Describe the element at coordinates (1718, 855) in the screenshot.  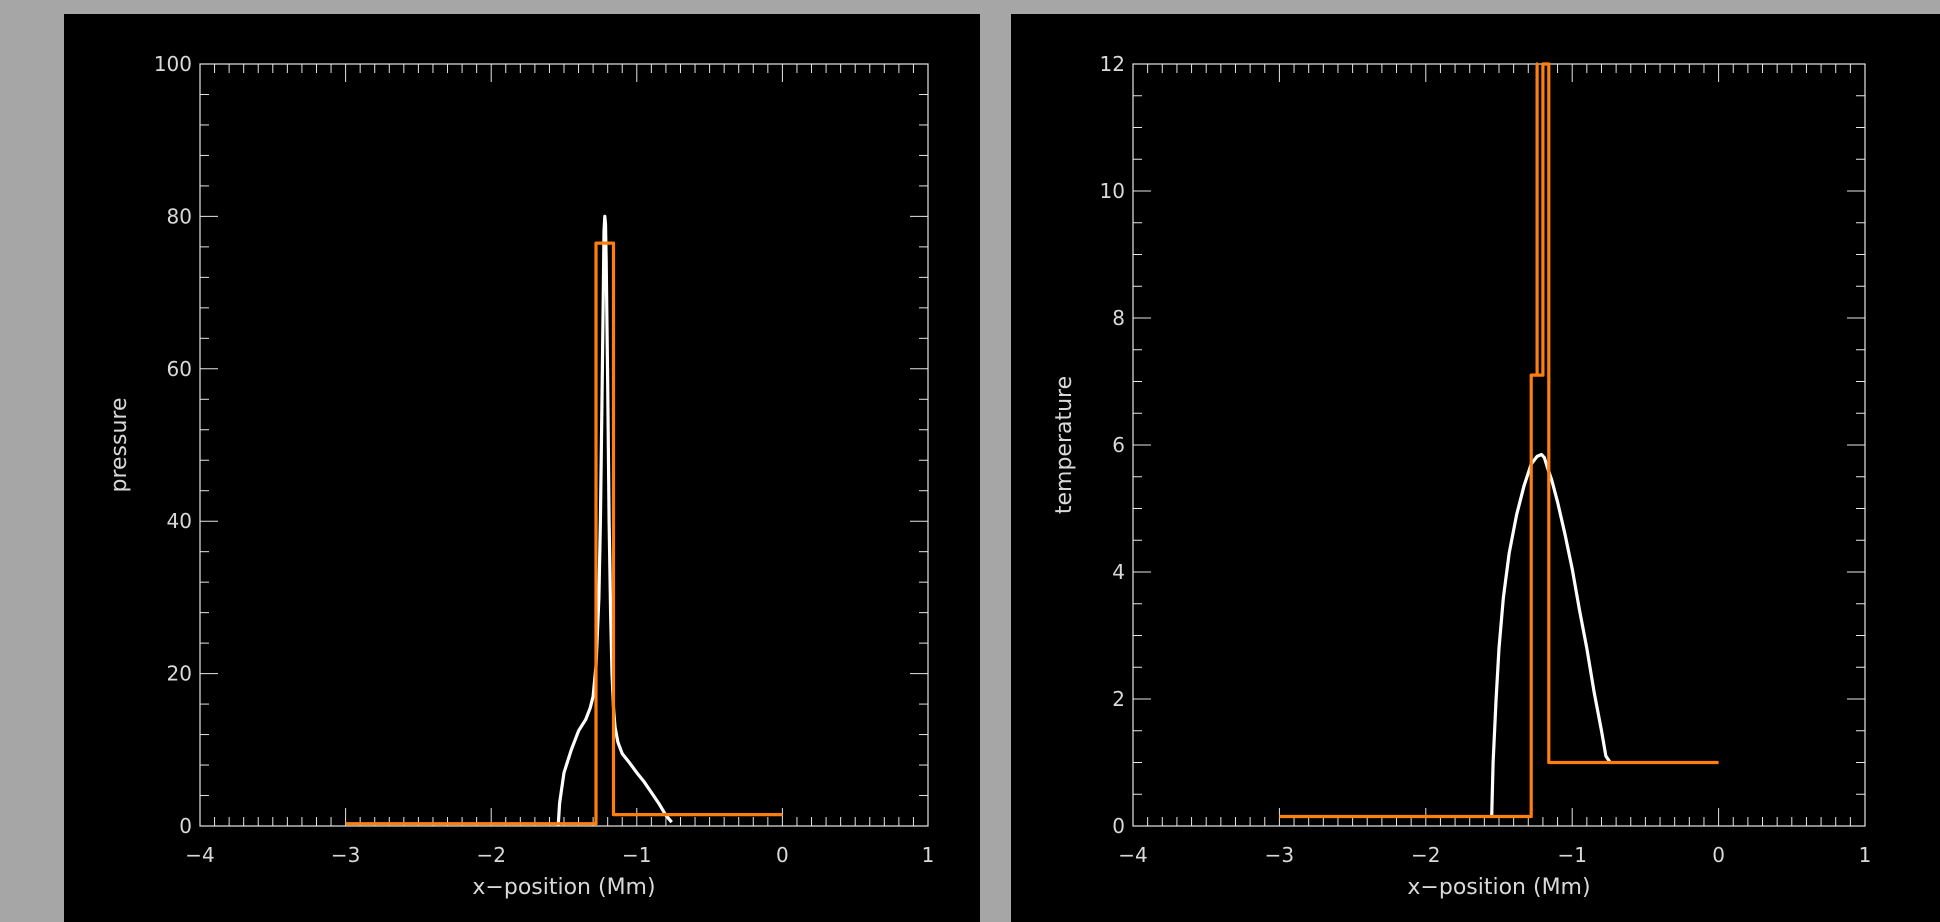
I see `temperature-xtick-label: 0` at that location.